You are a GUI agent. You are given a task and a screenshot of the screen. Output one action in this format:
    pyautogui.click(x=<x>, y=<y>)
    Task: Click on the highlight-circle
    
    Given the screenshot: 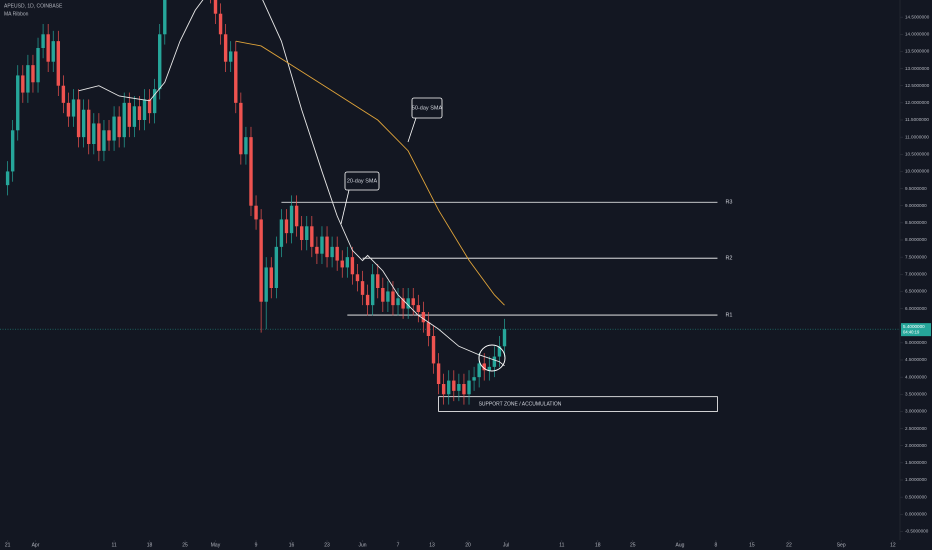 What is the action you would take?
    pyautogui.click(x=492, y=358)
    